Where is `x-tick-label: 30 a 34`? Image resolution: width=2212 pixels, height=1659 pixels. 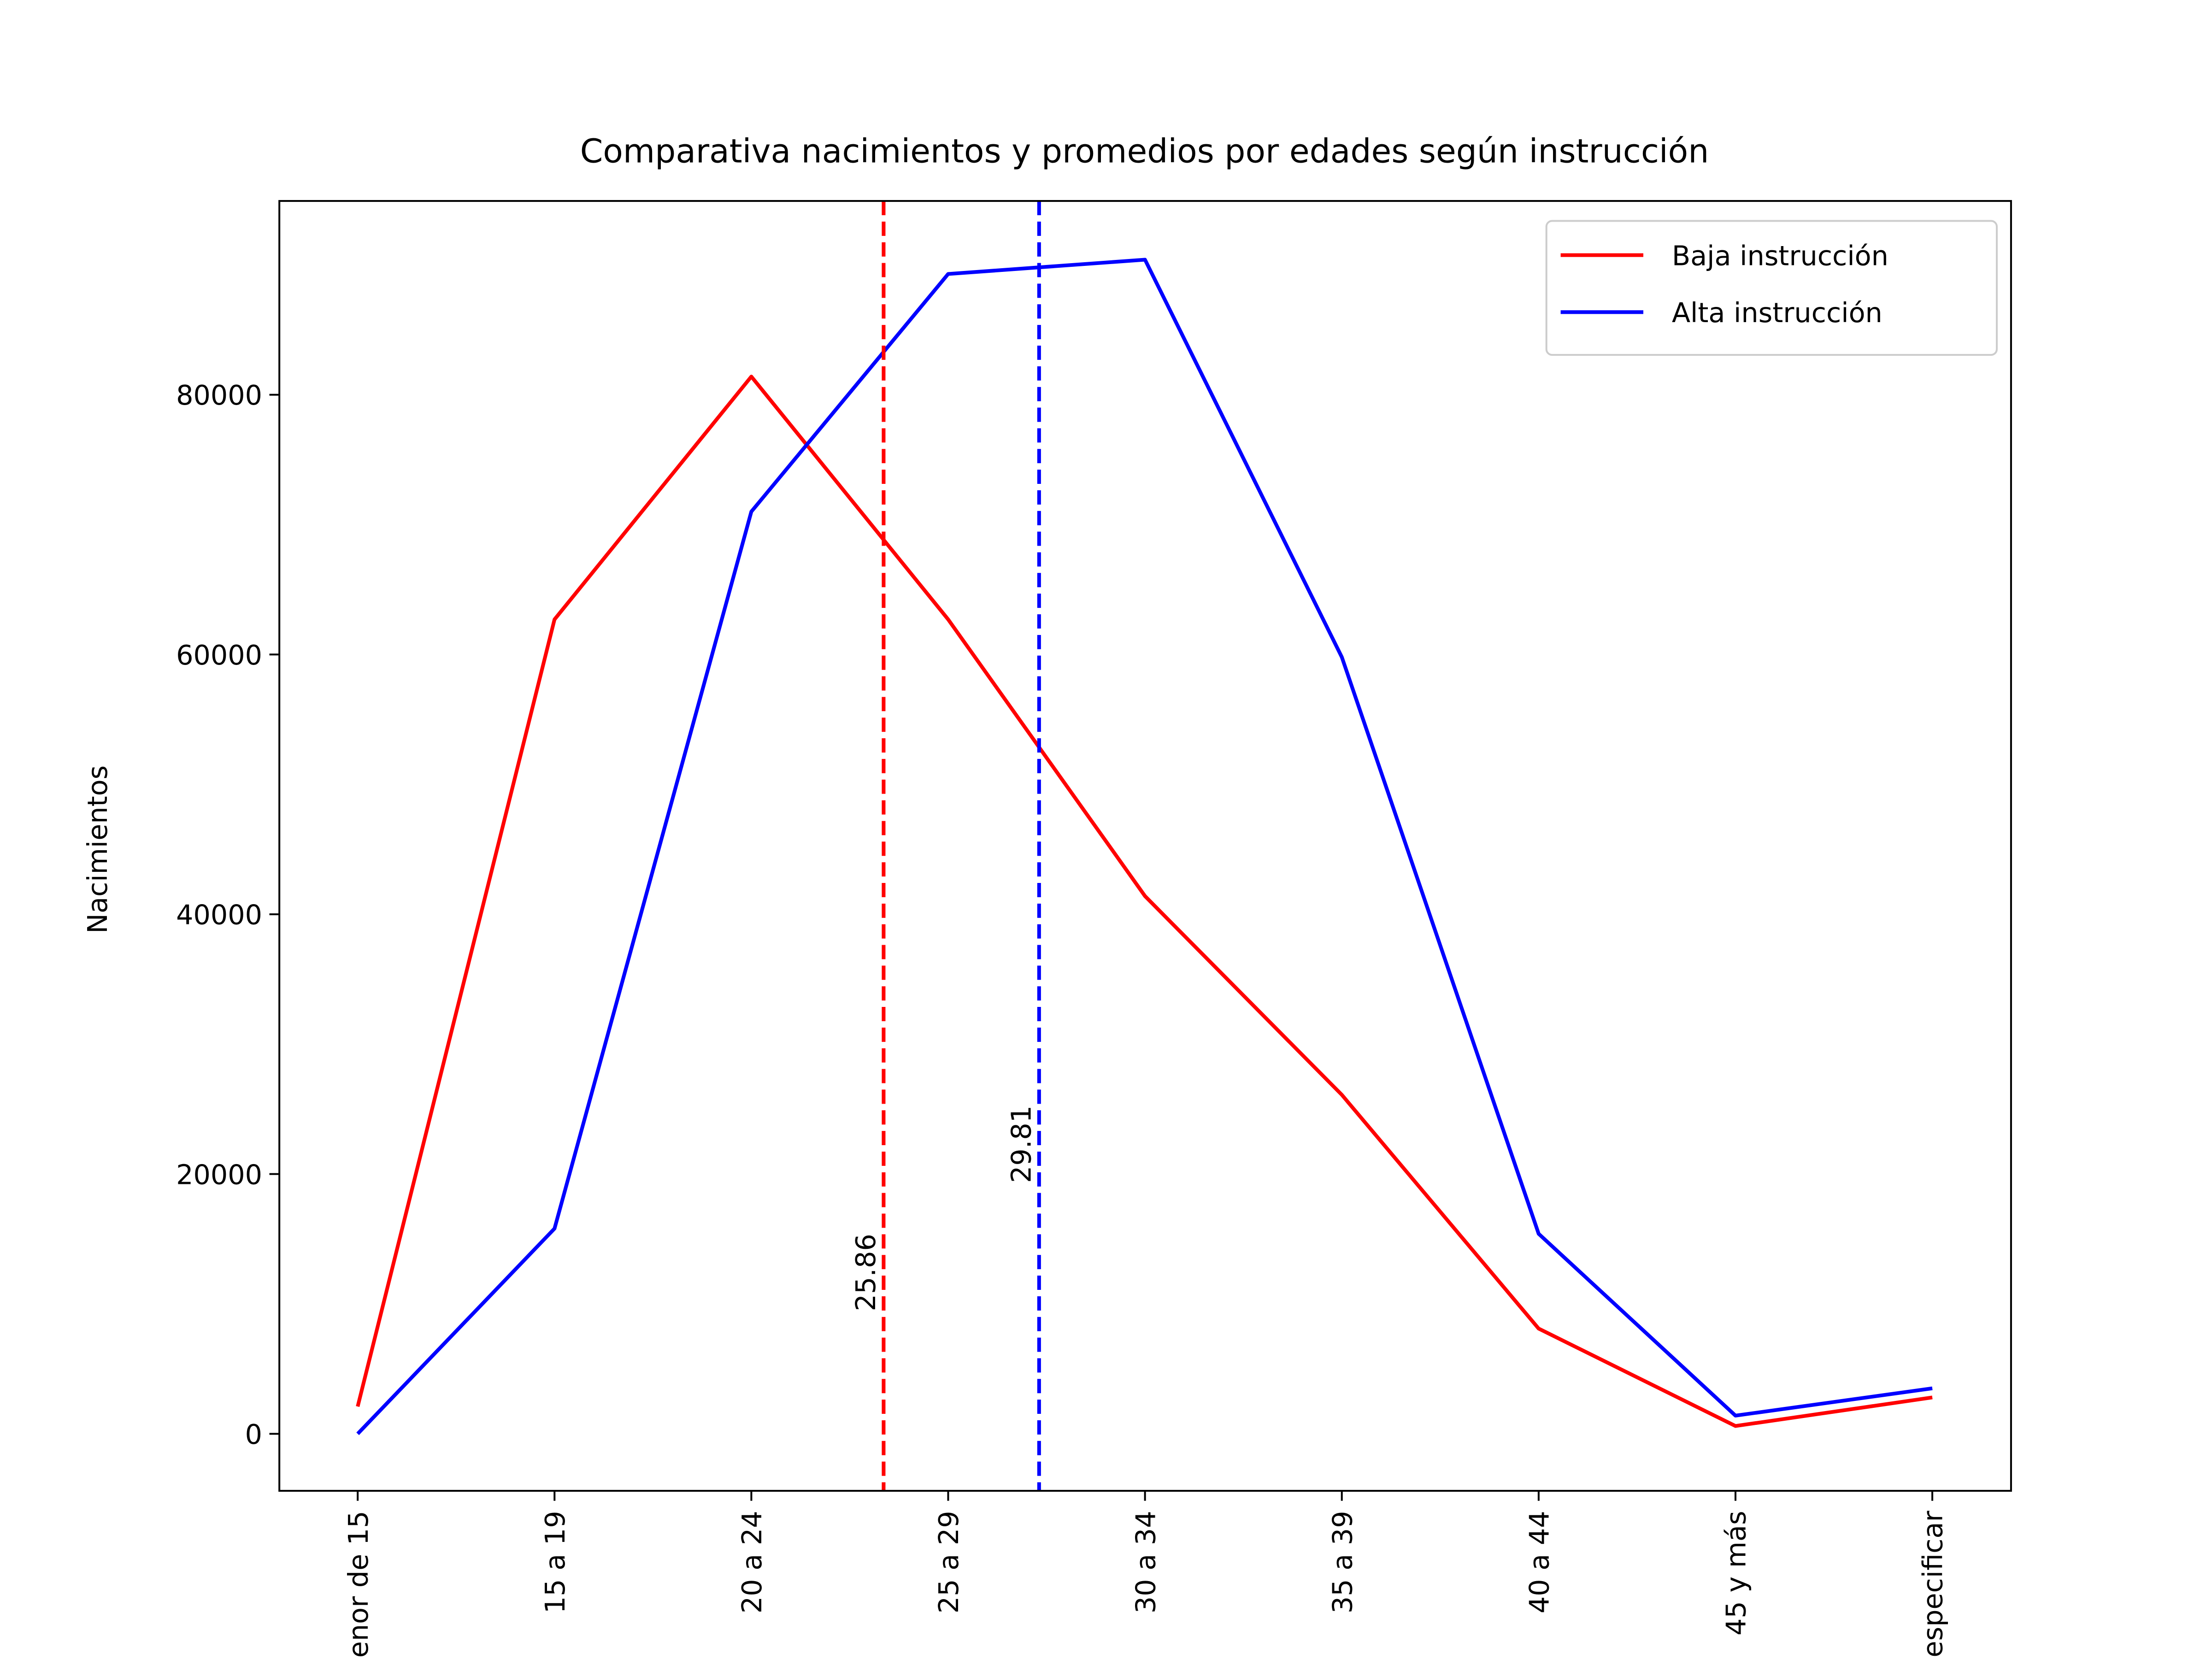
x-tick-label: 30 a 34 is located at coordinates (1145, 1562).